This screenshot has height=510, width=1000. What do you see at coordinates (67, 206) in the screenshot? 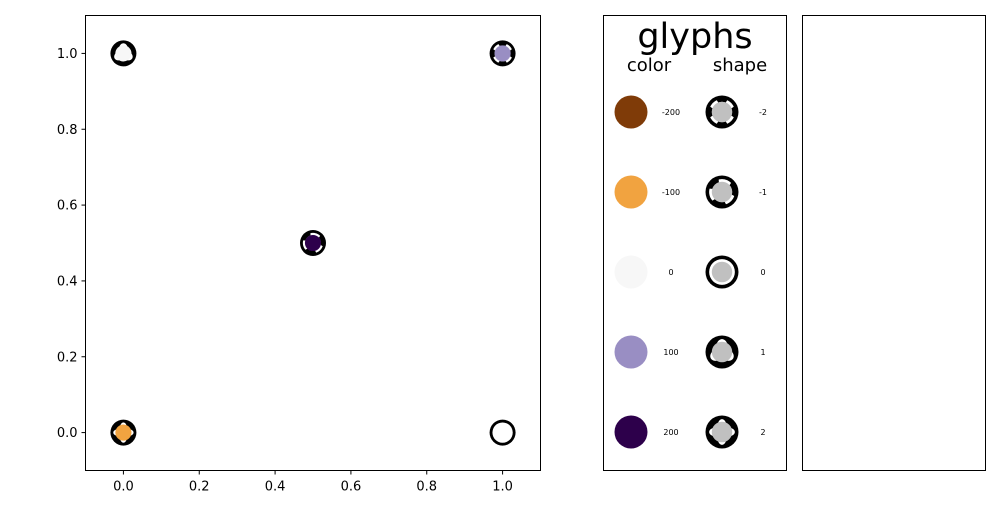
I see `y-tick-label: 0.6` at bounding box center [67, 206].